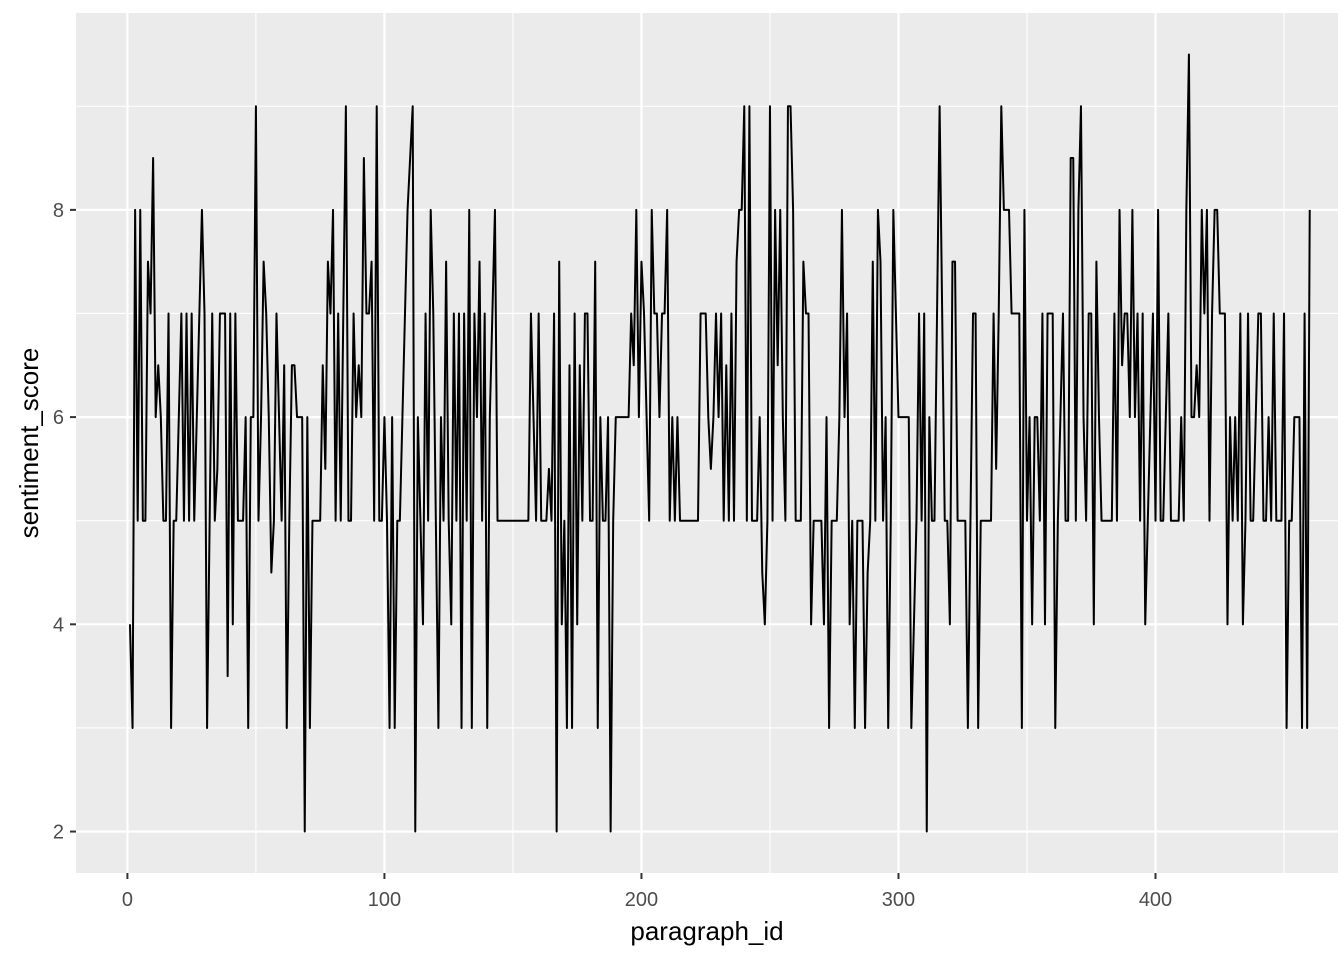 This screenshot has height=965, width=1344. Describe the element at coordinates (58, 418) in the screenshot. I see `y-tick-label: 6` at that location.